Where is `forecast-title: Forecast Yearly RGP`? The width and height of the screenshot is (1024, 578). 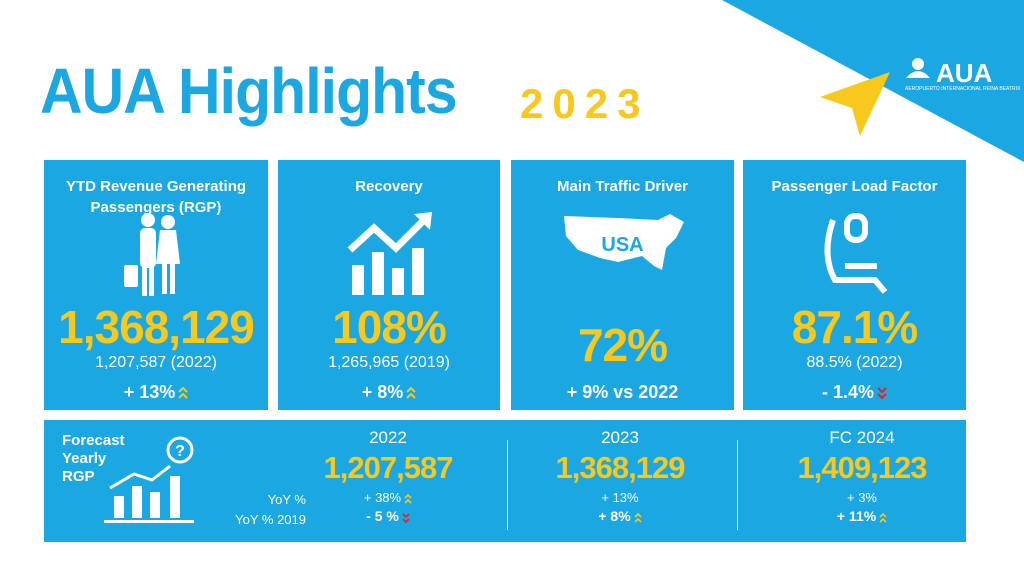
forecast-title: Forecast Yearly RGP is located at coordinates (93, 458).